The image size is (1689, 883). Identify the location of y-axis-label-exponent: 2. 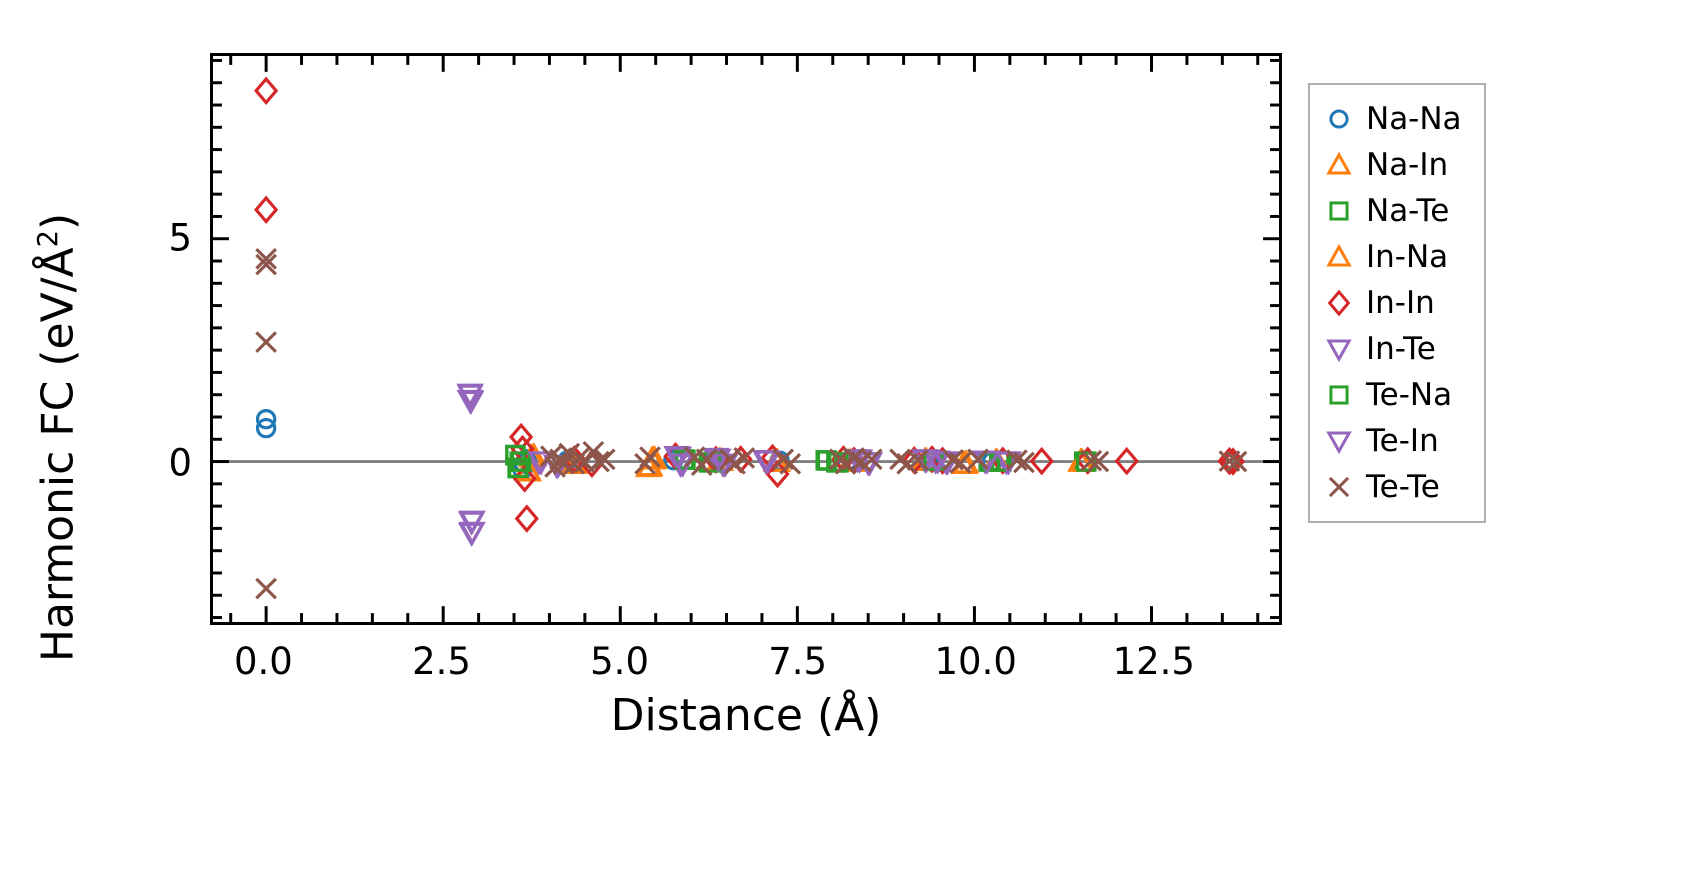
(48, 238).